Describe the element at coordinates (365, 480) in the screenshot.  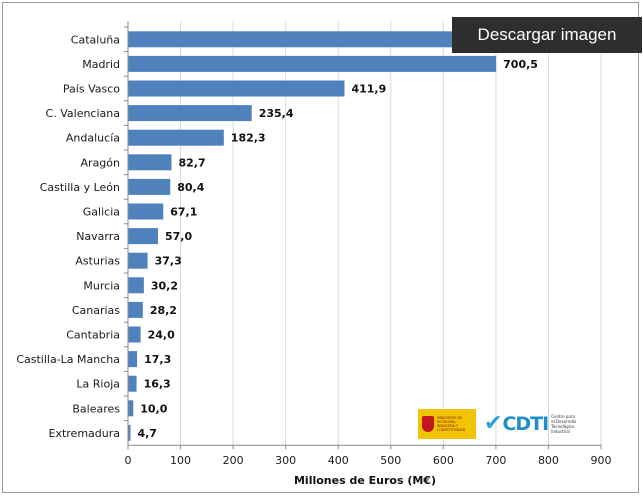
I see `x-axis-title: Millones de Euros (M€)` at that location.